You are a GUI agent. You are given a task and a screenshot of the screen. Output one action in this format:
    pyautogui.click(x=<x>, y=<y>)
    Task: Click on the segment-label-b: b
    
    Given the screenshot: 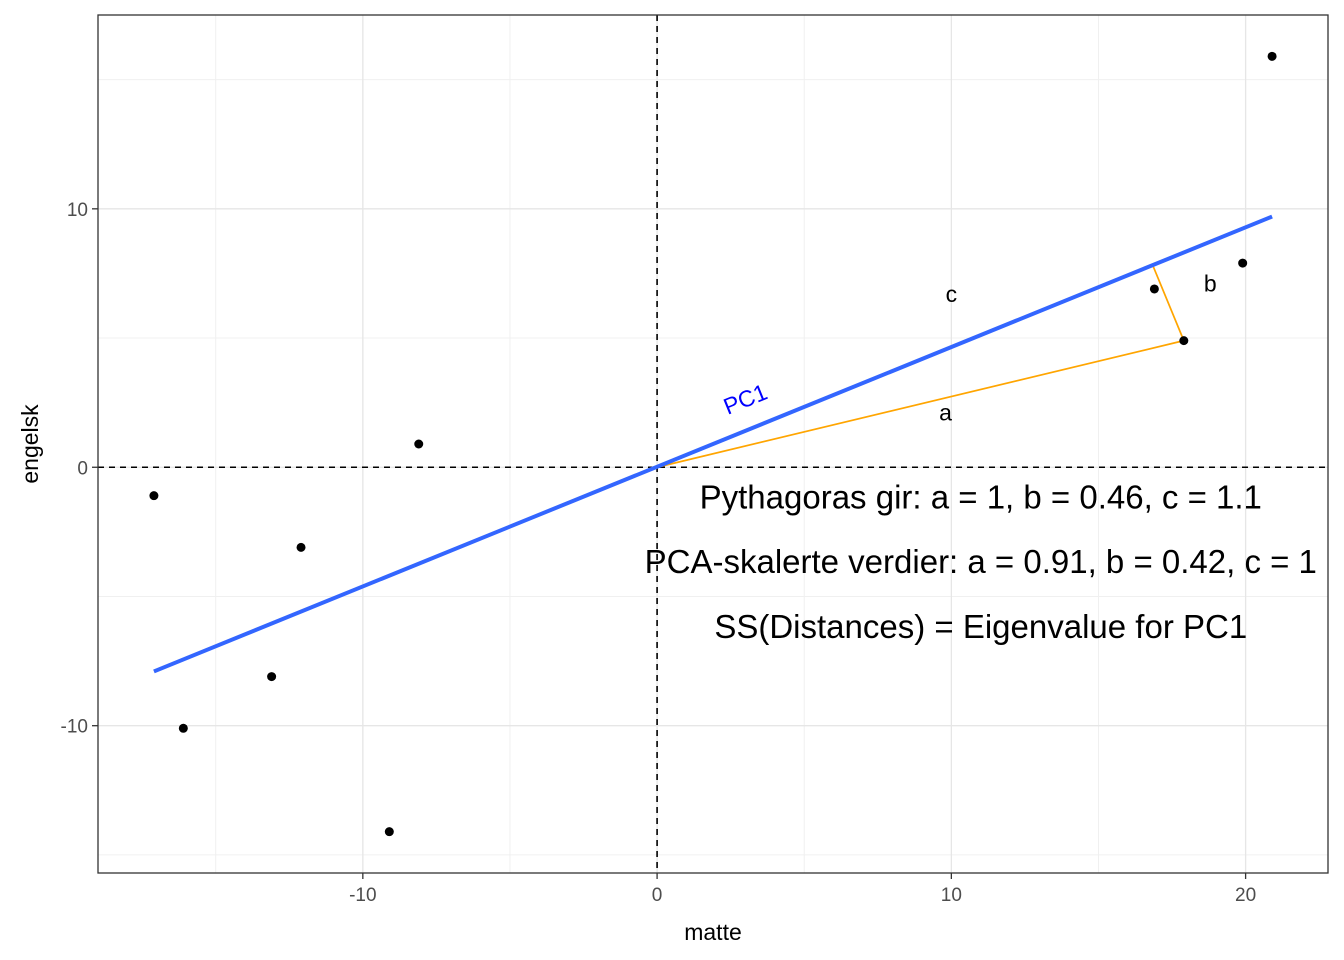 What is the action you would take?
    pyautogui.click(x=1210, y=284)
    